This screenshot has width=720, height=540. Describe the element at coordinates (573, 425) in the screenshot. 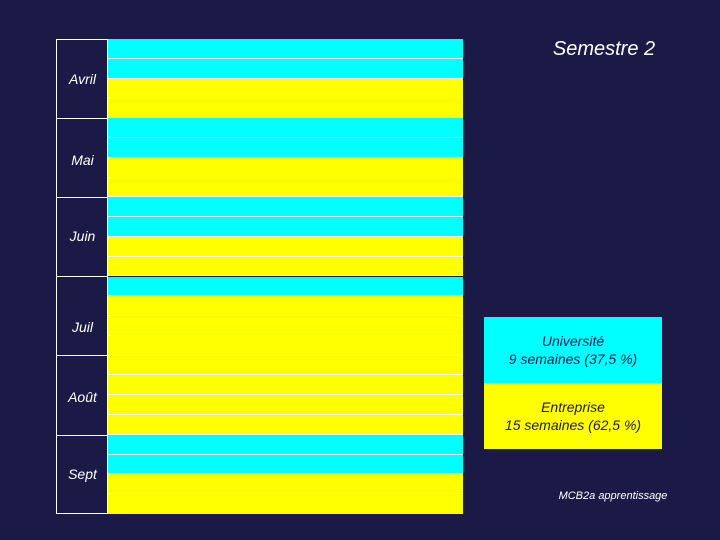

I see `legend-entreprise-detail: 15 semaines (62,5 %)` at that location.